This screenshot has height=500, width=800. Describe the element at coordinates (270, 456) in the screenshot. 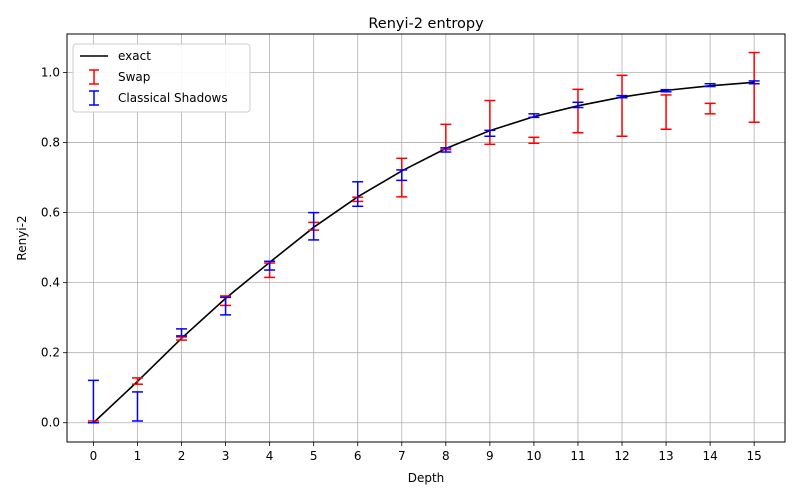

I see `x-tick-label: 4` at that location.